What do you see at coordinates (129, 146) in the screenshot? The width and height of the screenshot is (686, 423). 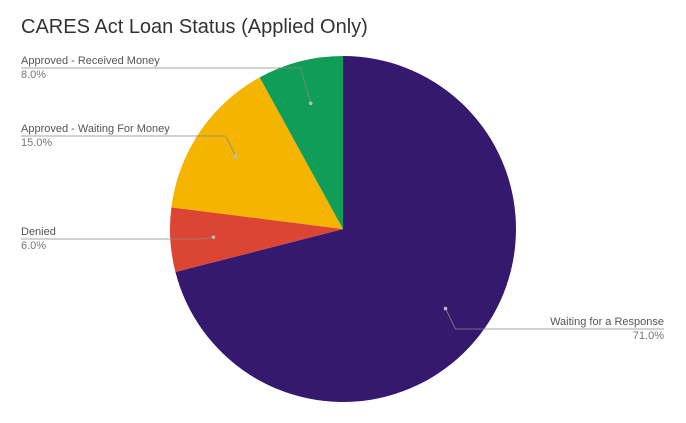 I see `leader-line-approved-waiting-for-money` at bounding box center [129, 146].